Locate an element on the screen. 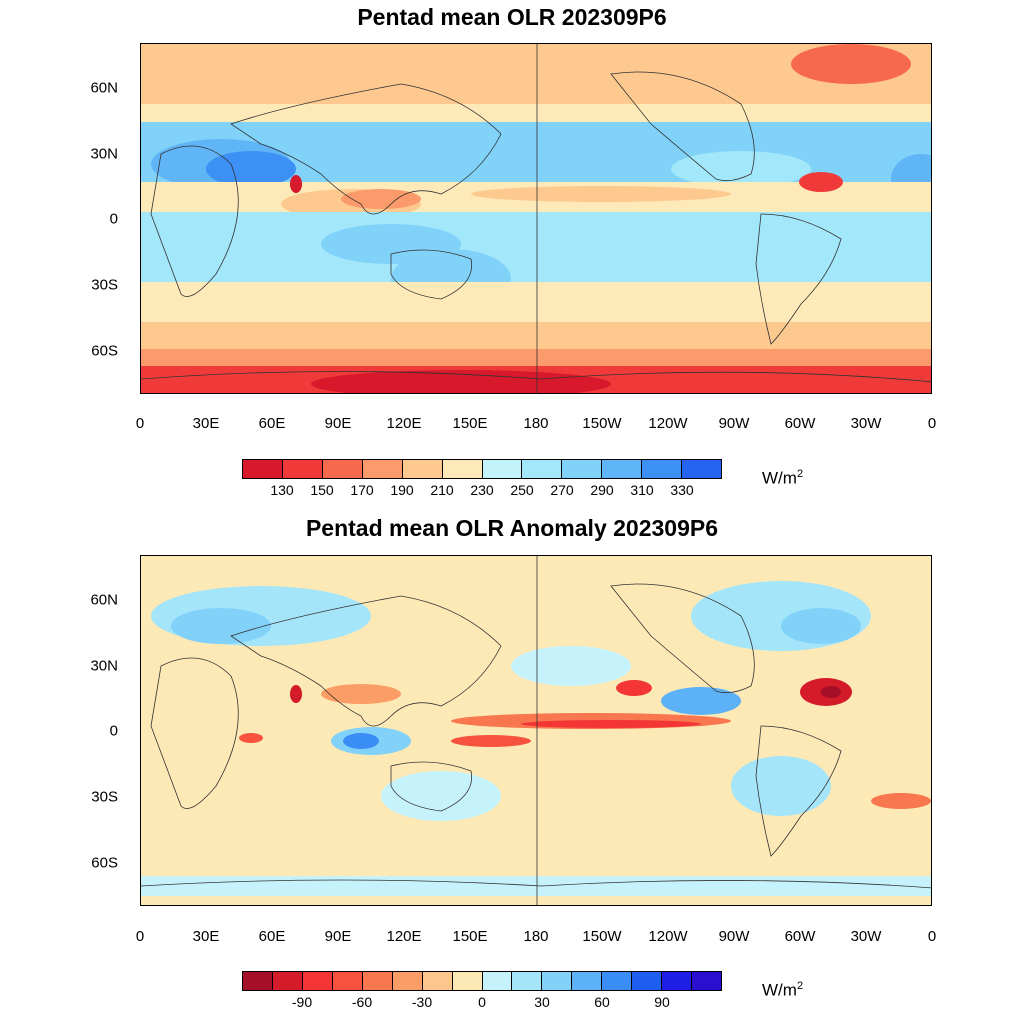 Image resolution: width=1024 pixels, height=1024 pixels. colorbar-tick-label: -90 is located at coordinates (302, 1002).